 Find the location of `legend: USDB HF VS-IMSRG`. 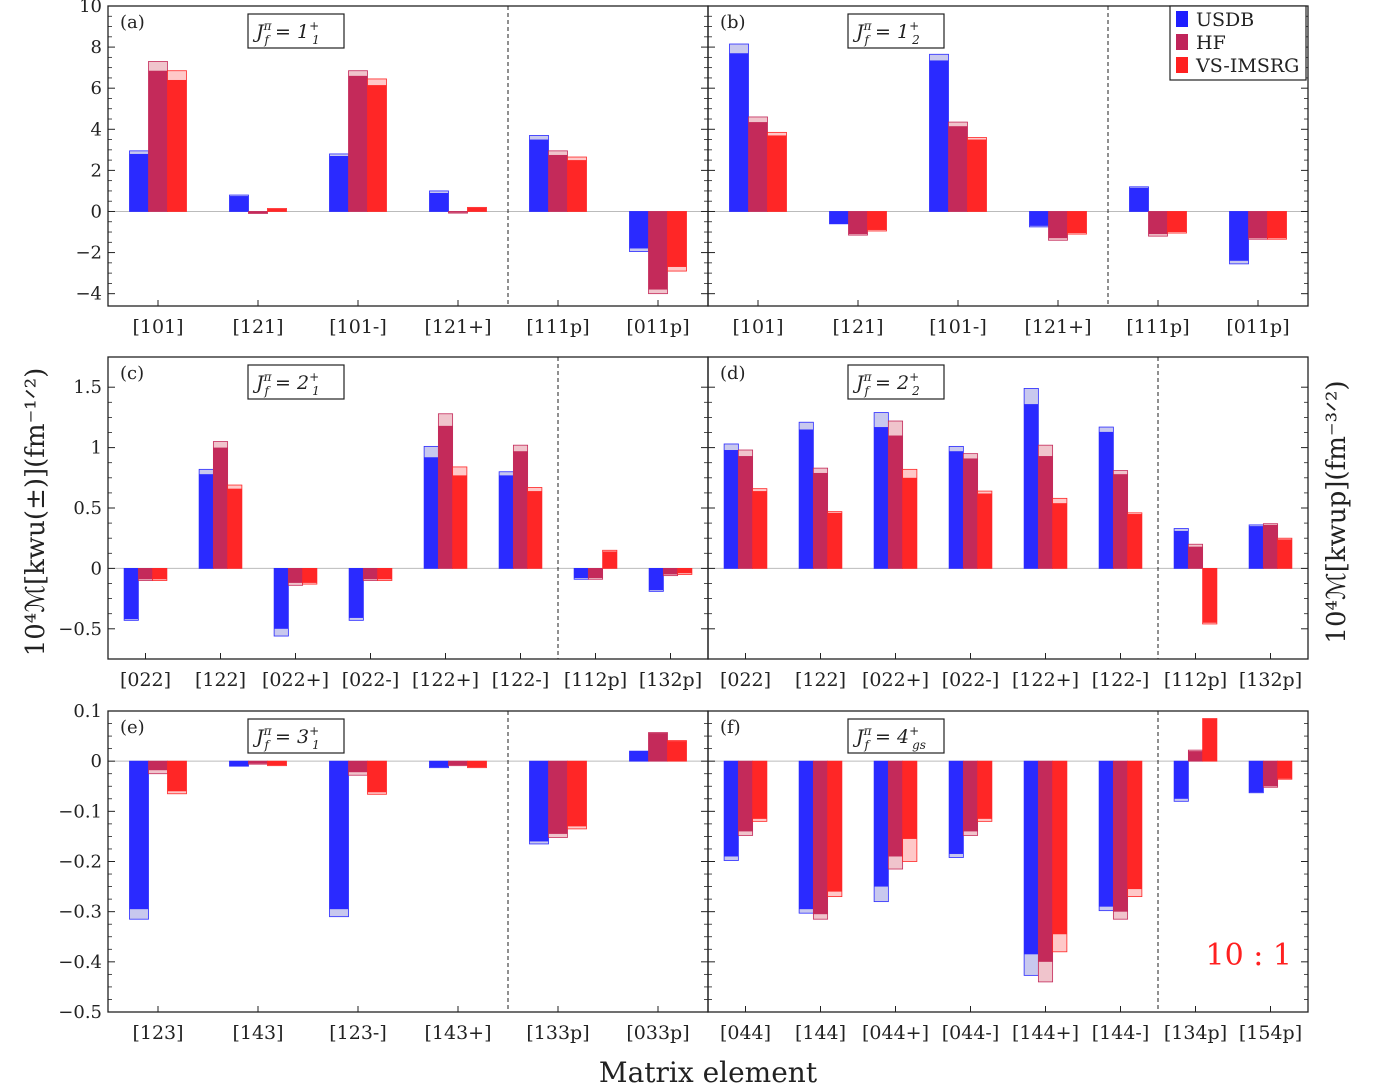

legend: USDB HF VS-IMSRG is located at coordinates (1238, 43).